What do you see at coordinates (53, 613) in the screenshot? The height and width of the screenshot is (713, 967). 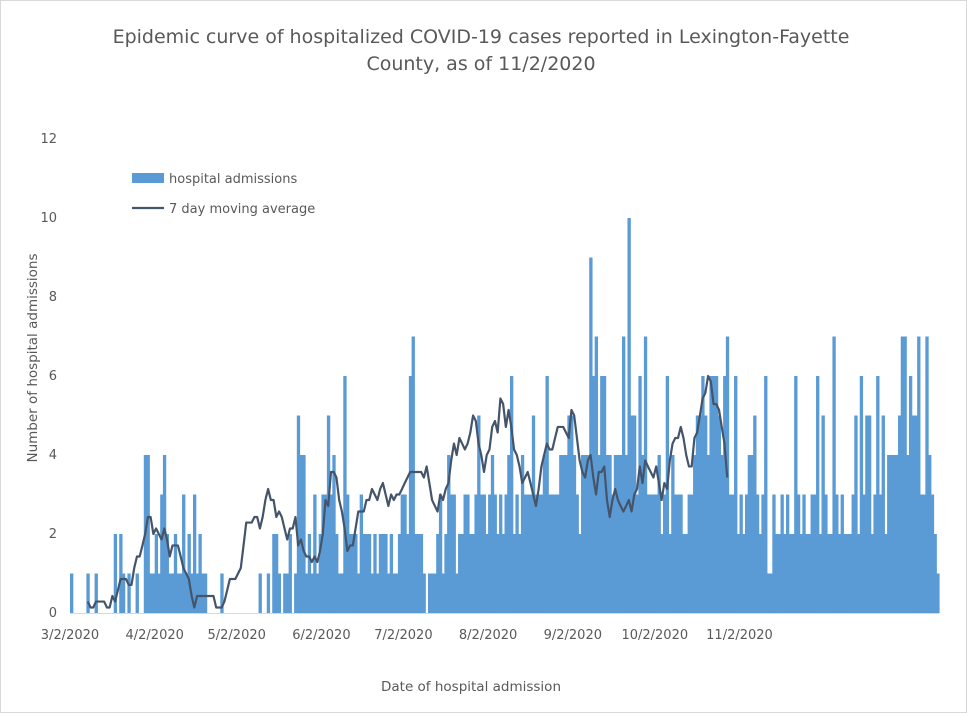 I see `y-tick-label: 0` at bounding box center [53, 613].